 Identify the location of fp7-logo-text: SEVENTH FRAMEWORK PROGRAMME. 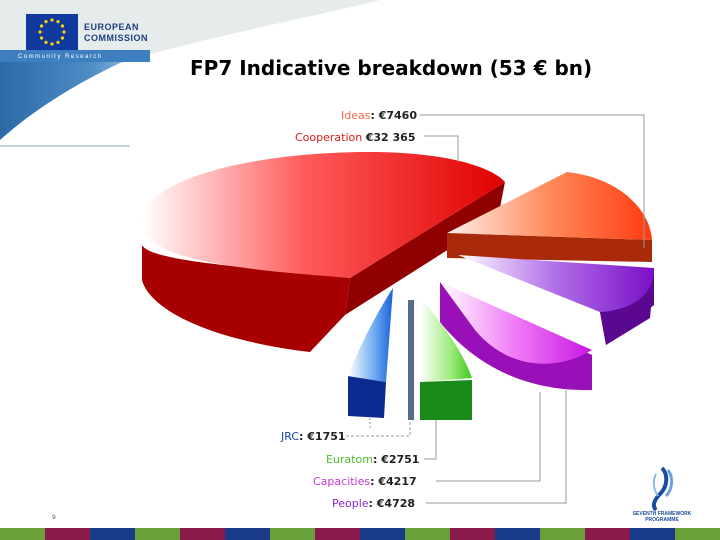
(662, 517).